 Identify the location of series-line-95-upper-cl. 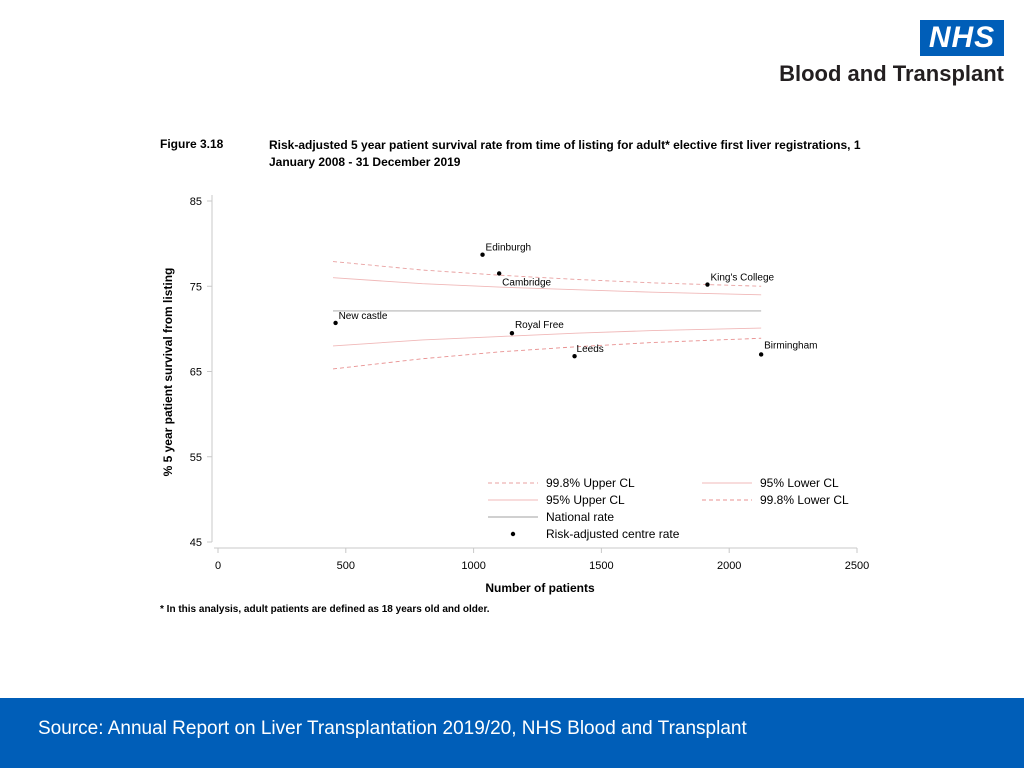
(547, 286).